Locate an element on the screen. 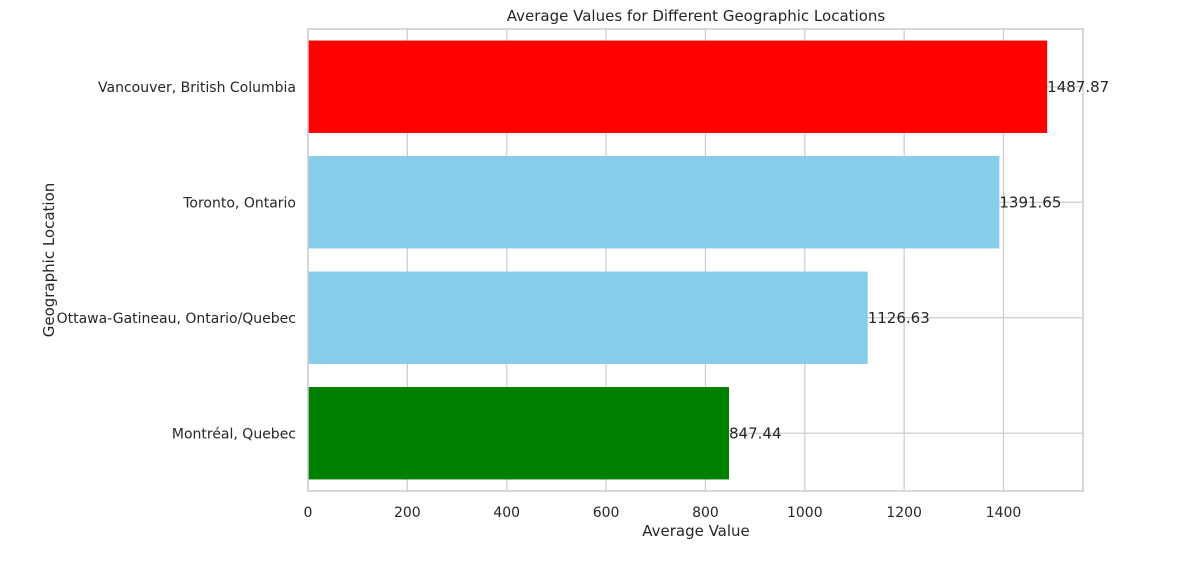 The image size is (1192, 567). bar-value-label: 847.44 is located at coordinates (755, 433).